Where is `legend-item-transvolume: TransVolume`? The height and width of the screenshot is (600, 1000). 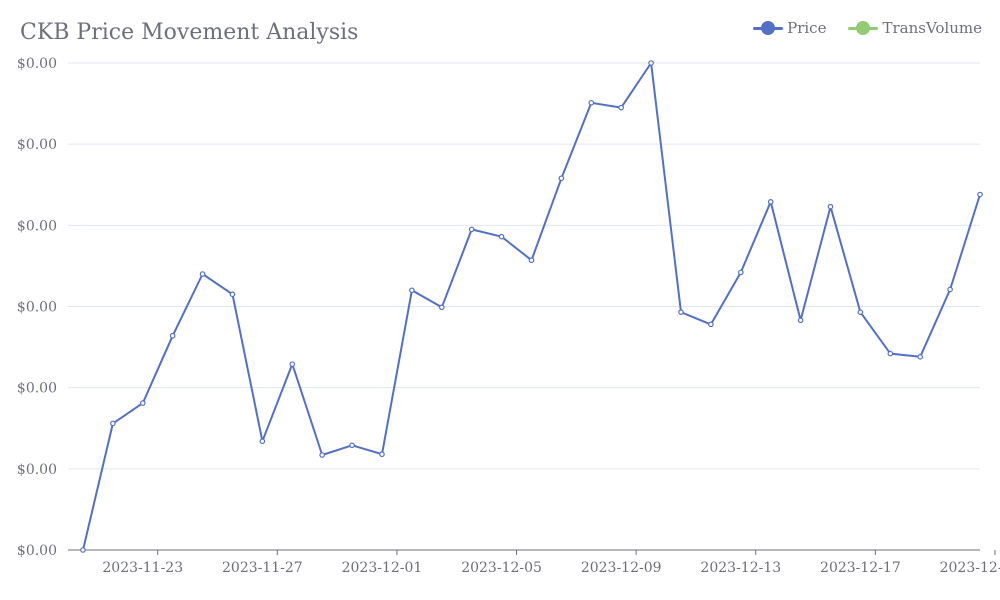
legend-item-transvolume: TransVolume is located at coordinates (915, 28).